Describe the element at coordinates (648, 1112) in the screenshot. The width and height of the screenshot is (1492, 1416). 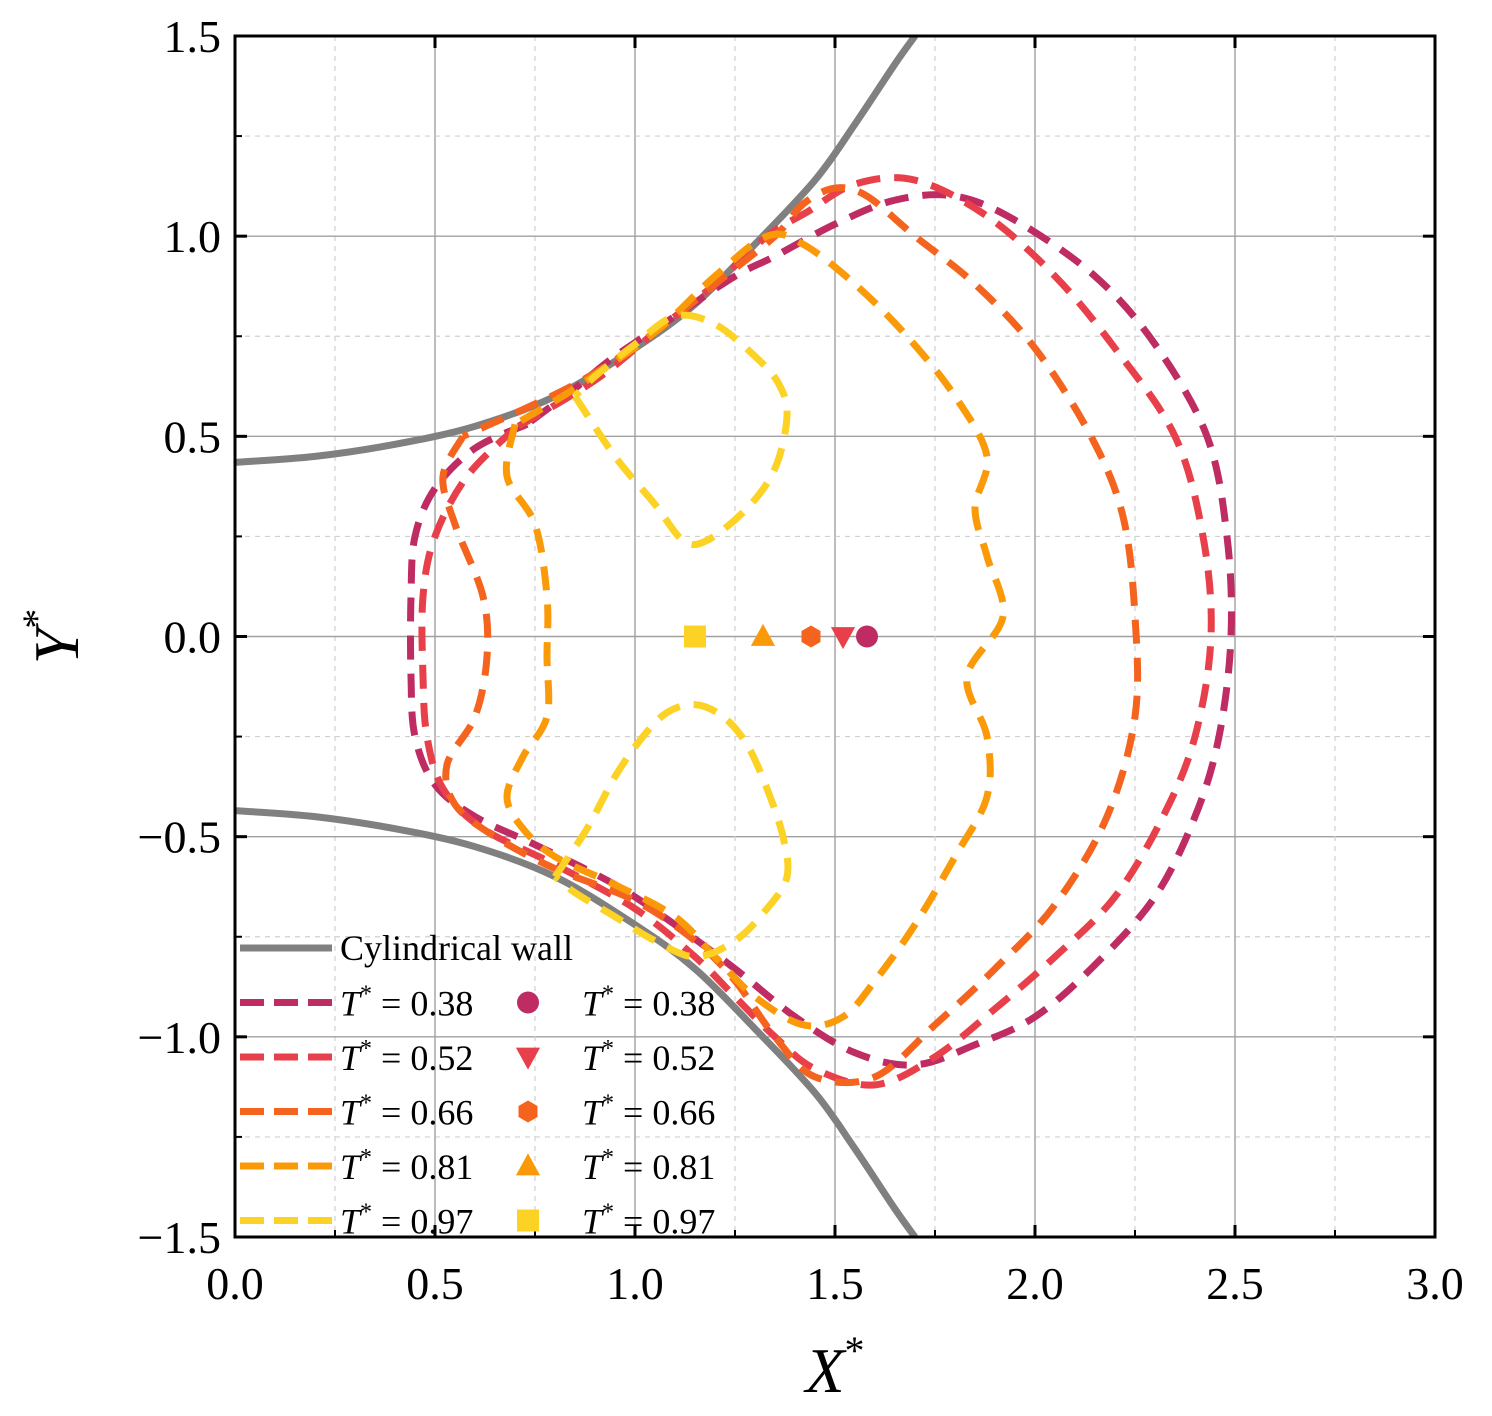
I see `legend-marker-label-t-066: T* = 0.66` at that location.